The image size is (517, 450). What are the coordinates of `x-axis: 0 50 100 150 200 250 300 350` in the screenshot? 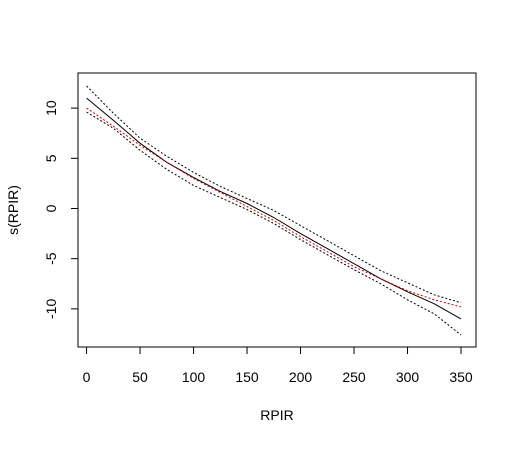 It's located at (278, 365).